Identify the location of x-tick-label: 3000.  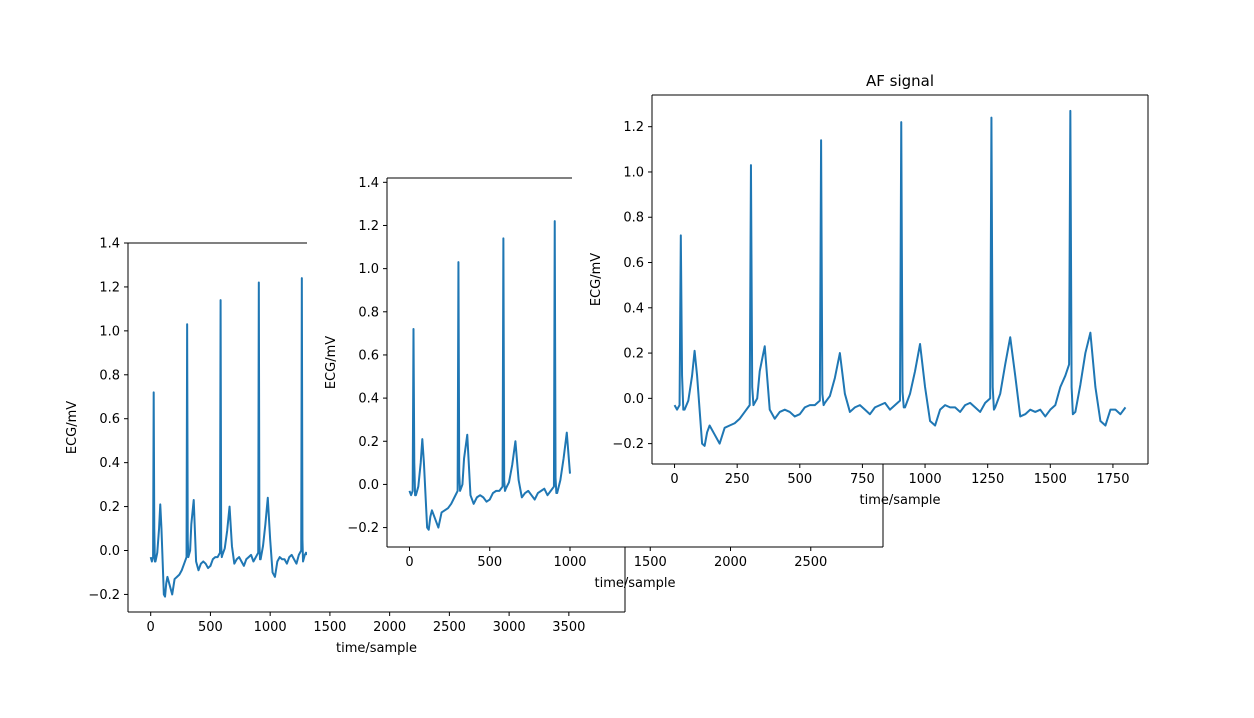
(509, 627).